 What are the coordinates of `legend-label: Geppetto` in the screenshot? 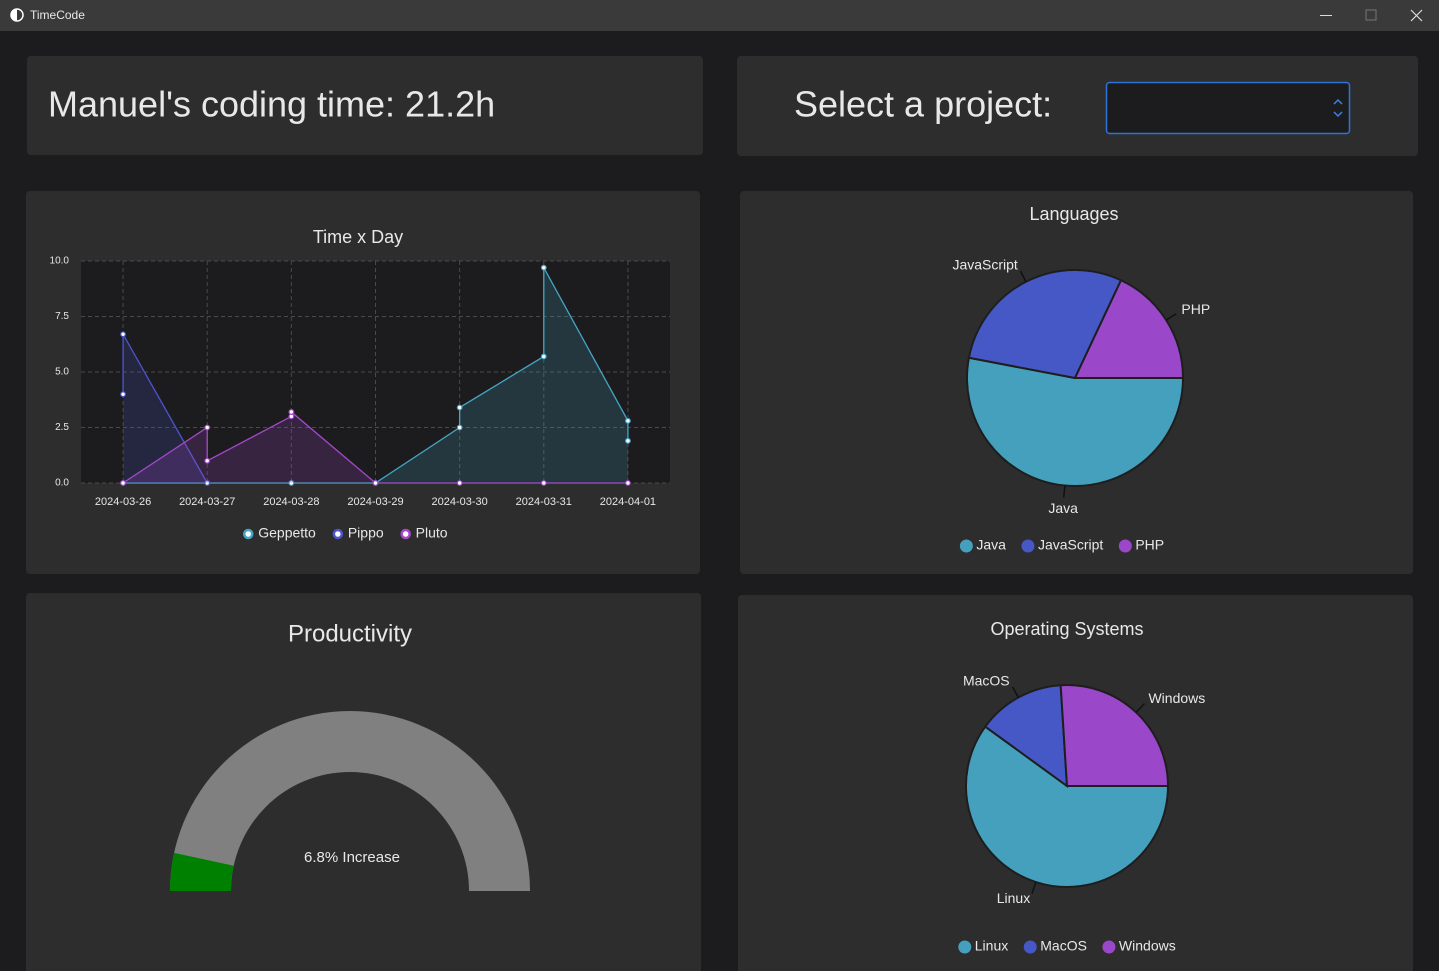 It's located at (287, 533).